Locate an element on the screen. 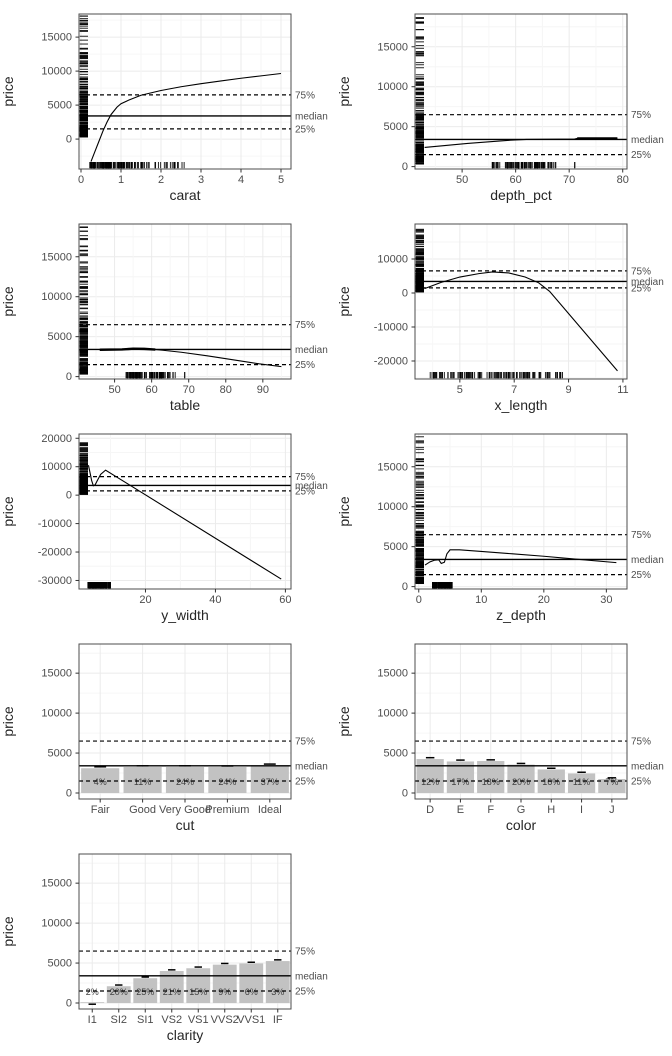 This screenshot has height=1056, width=672. bar-E is located at coordinates (460, 777).